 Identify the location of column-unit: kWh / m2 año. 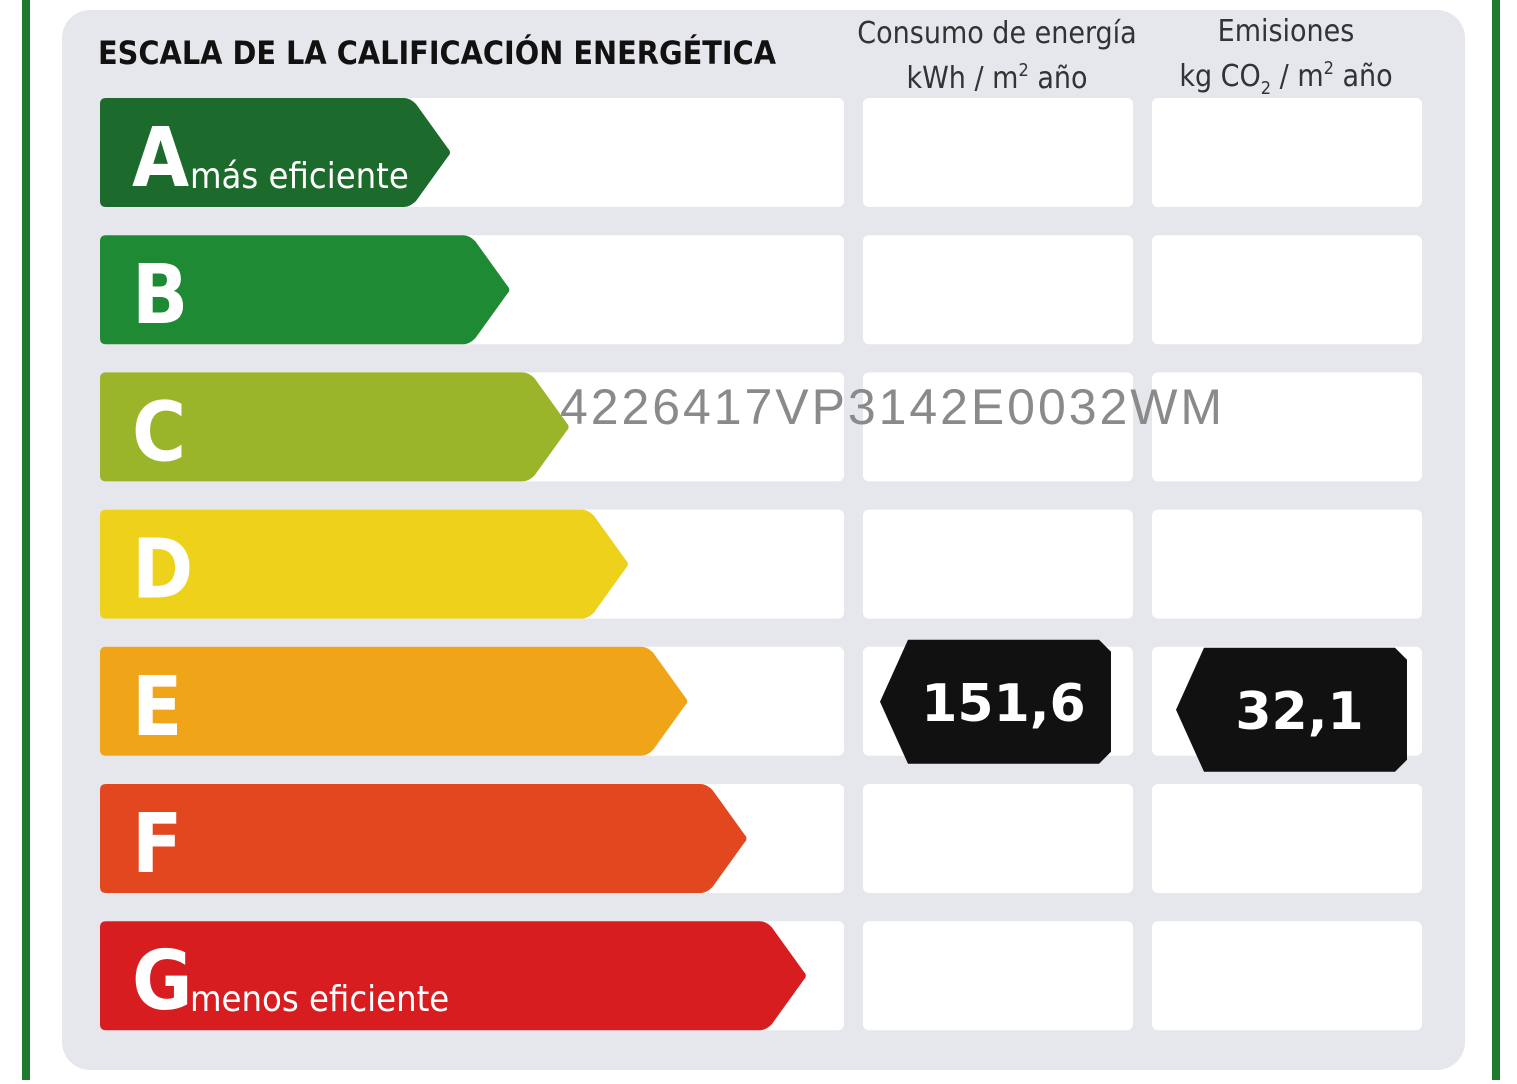
(996, 78).